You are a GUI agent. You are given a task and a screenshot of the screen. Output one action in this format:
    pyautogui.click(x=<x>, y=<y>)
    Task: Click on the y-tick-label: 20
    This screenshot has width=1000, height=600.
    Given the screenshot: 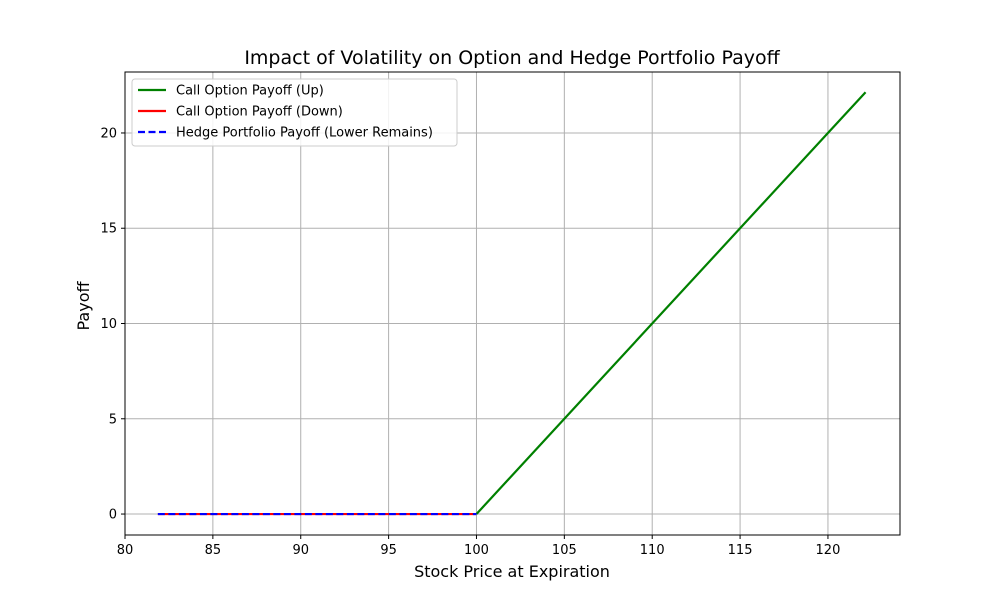 What is the action you would take?
    pyautogui.click(x=108, y=133)
    